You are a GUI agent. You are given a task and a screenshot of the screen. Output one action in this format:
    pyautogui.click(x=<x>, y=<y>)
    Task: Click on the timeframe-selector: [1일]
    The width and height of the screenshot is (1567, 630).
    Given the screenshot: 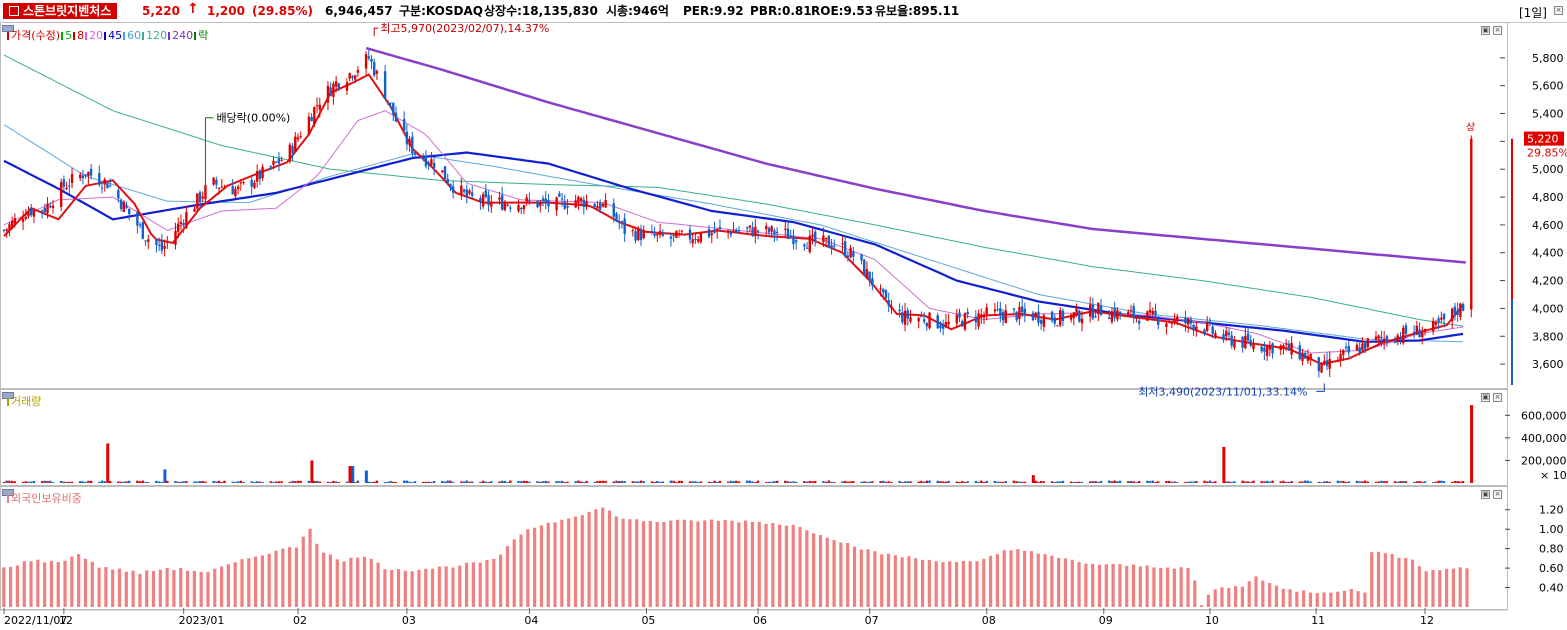 What is the action you would take?
    pyautogui.click(x=1532, y=13)
    